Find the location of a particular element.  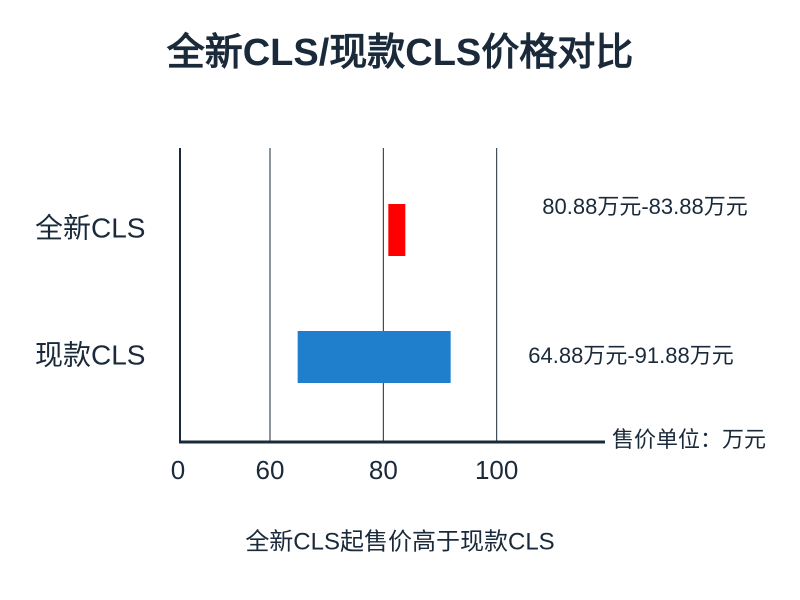

x-tick-label: 80 is located at coordinates (383, 470).